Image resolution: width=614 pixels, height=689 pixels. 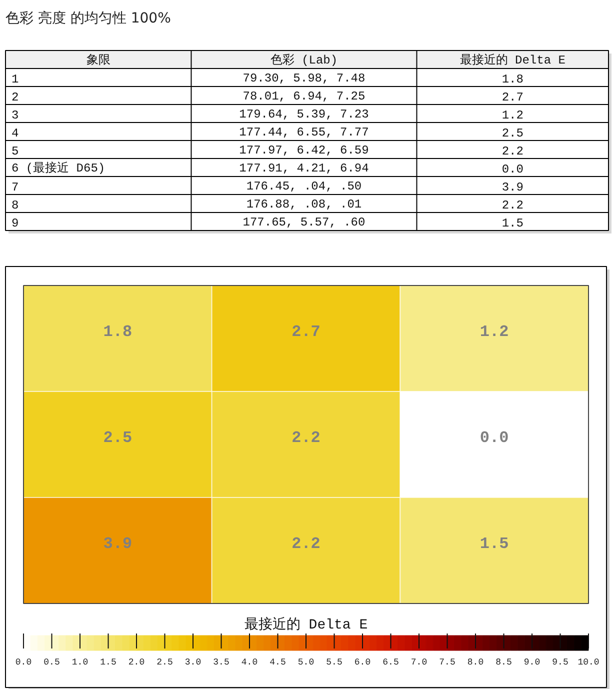 What do you see at coordinates (59, 169) in the screenshot?
I see `text: 6 (最接近 D65)` at bounding box center [59, 169].